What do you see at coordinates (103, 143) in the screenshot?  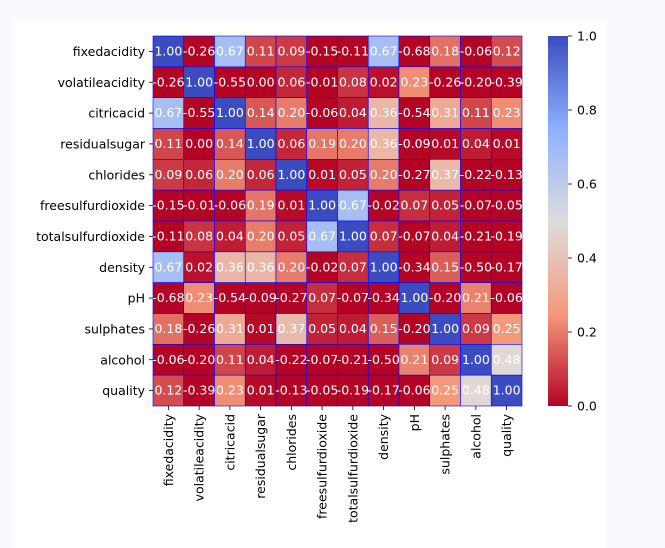 I see `y-tick-label: residualsugar` at bounding box center [103, 143].